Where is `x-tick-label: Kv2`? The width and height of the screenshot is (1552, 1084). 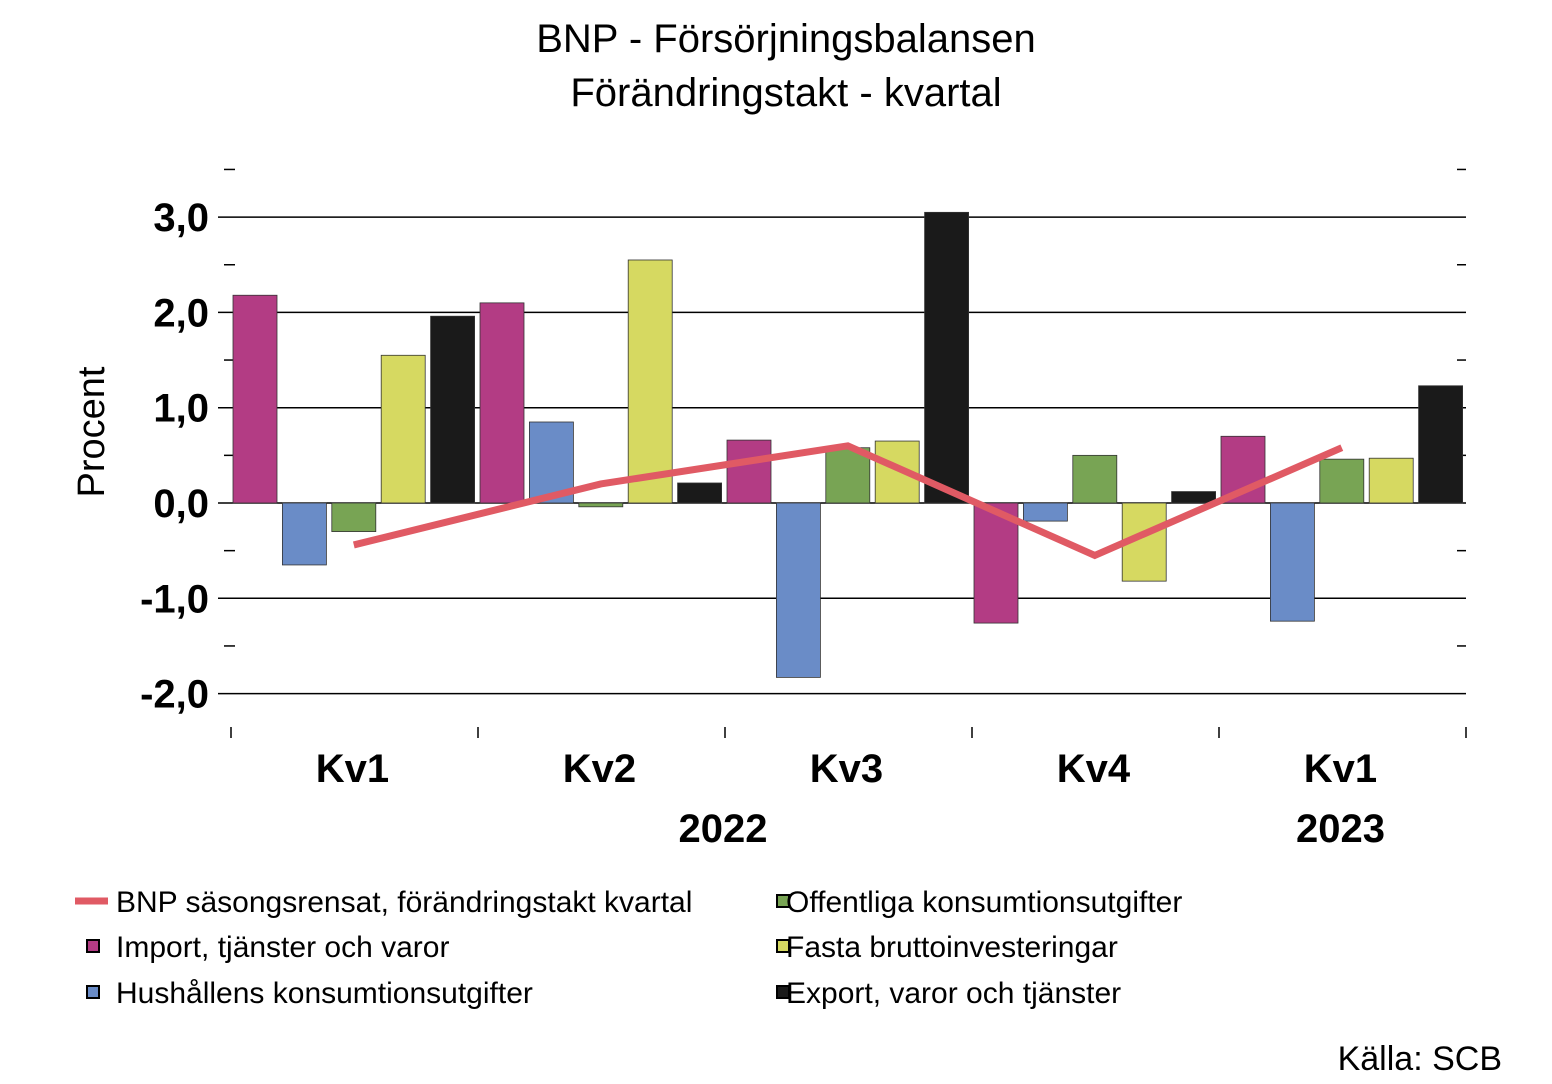 x-tick-label: Kv2 is located at coordinates (599, 769).